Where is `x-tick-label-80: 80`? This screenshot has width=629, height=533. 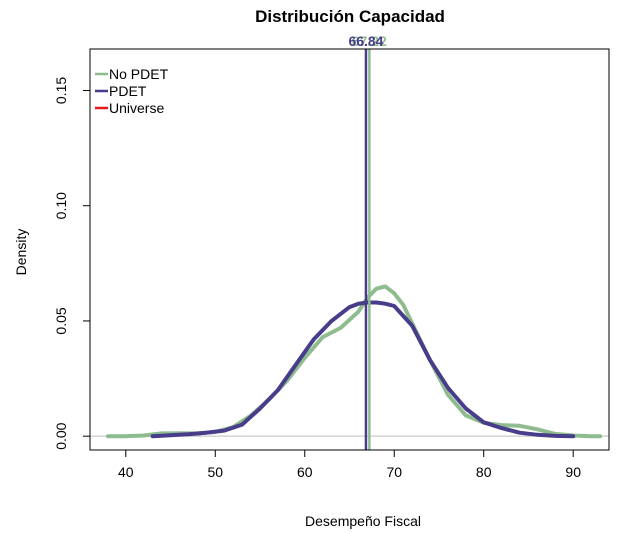
x-tick-label-80: 80 is located at coordinates (484, 472).